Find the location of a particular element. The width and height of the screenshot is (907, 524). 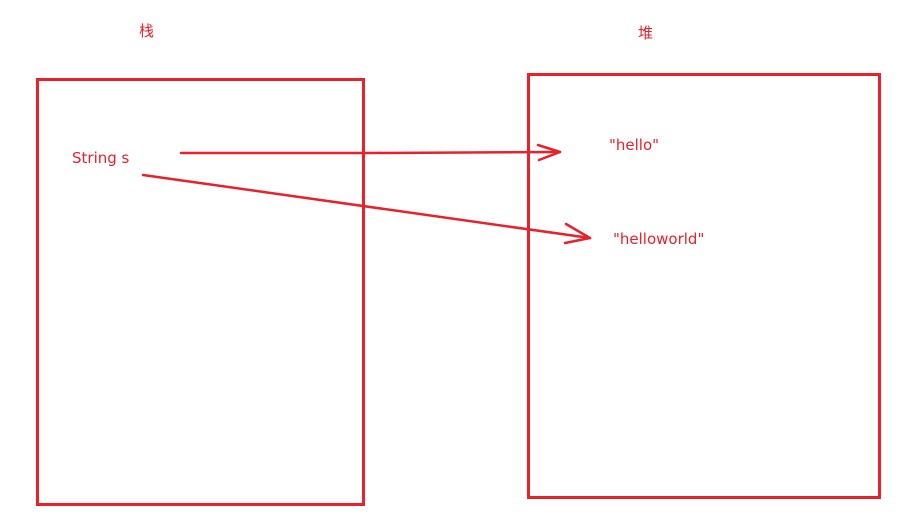

heap-object-hello: "hello" is located at coordinates (634, 145).